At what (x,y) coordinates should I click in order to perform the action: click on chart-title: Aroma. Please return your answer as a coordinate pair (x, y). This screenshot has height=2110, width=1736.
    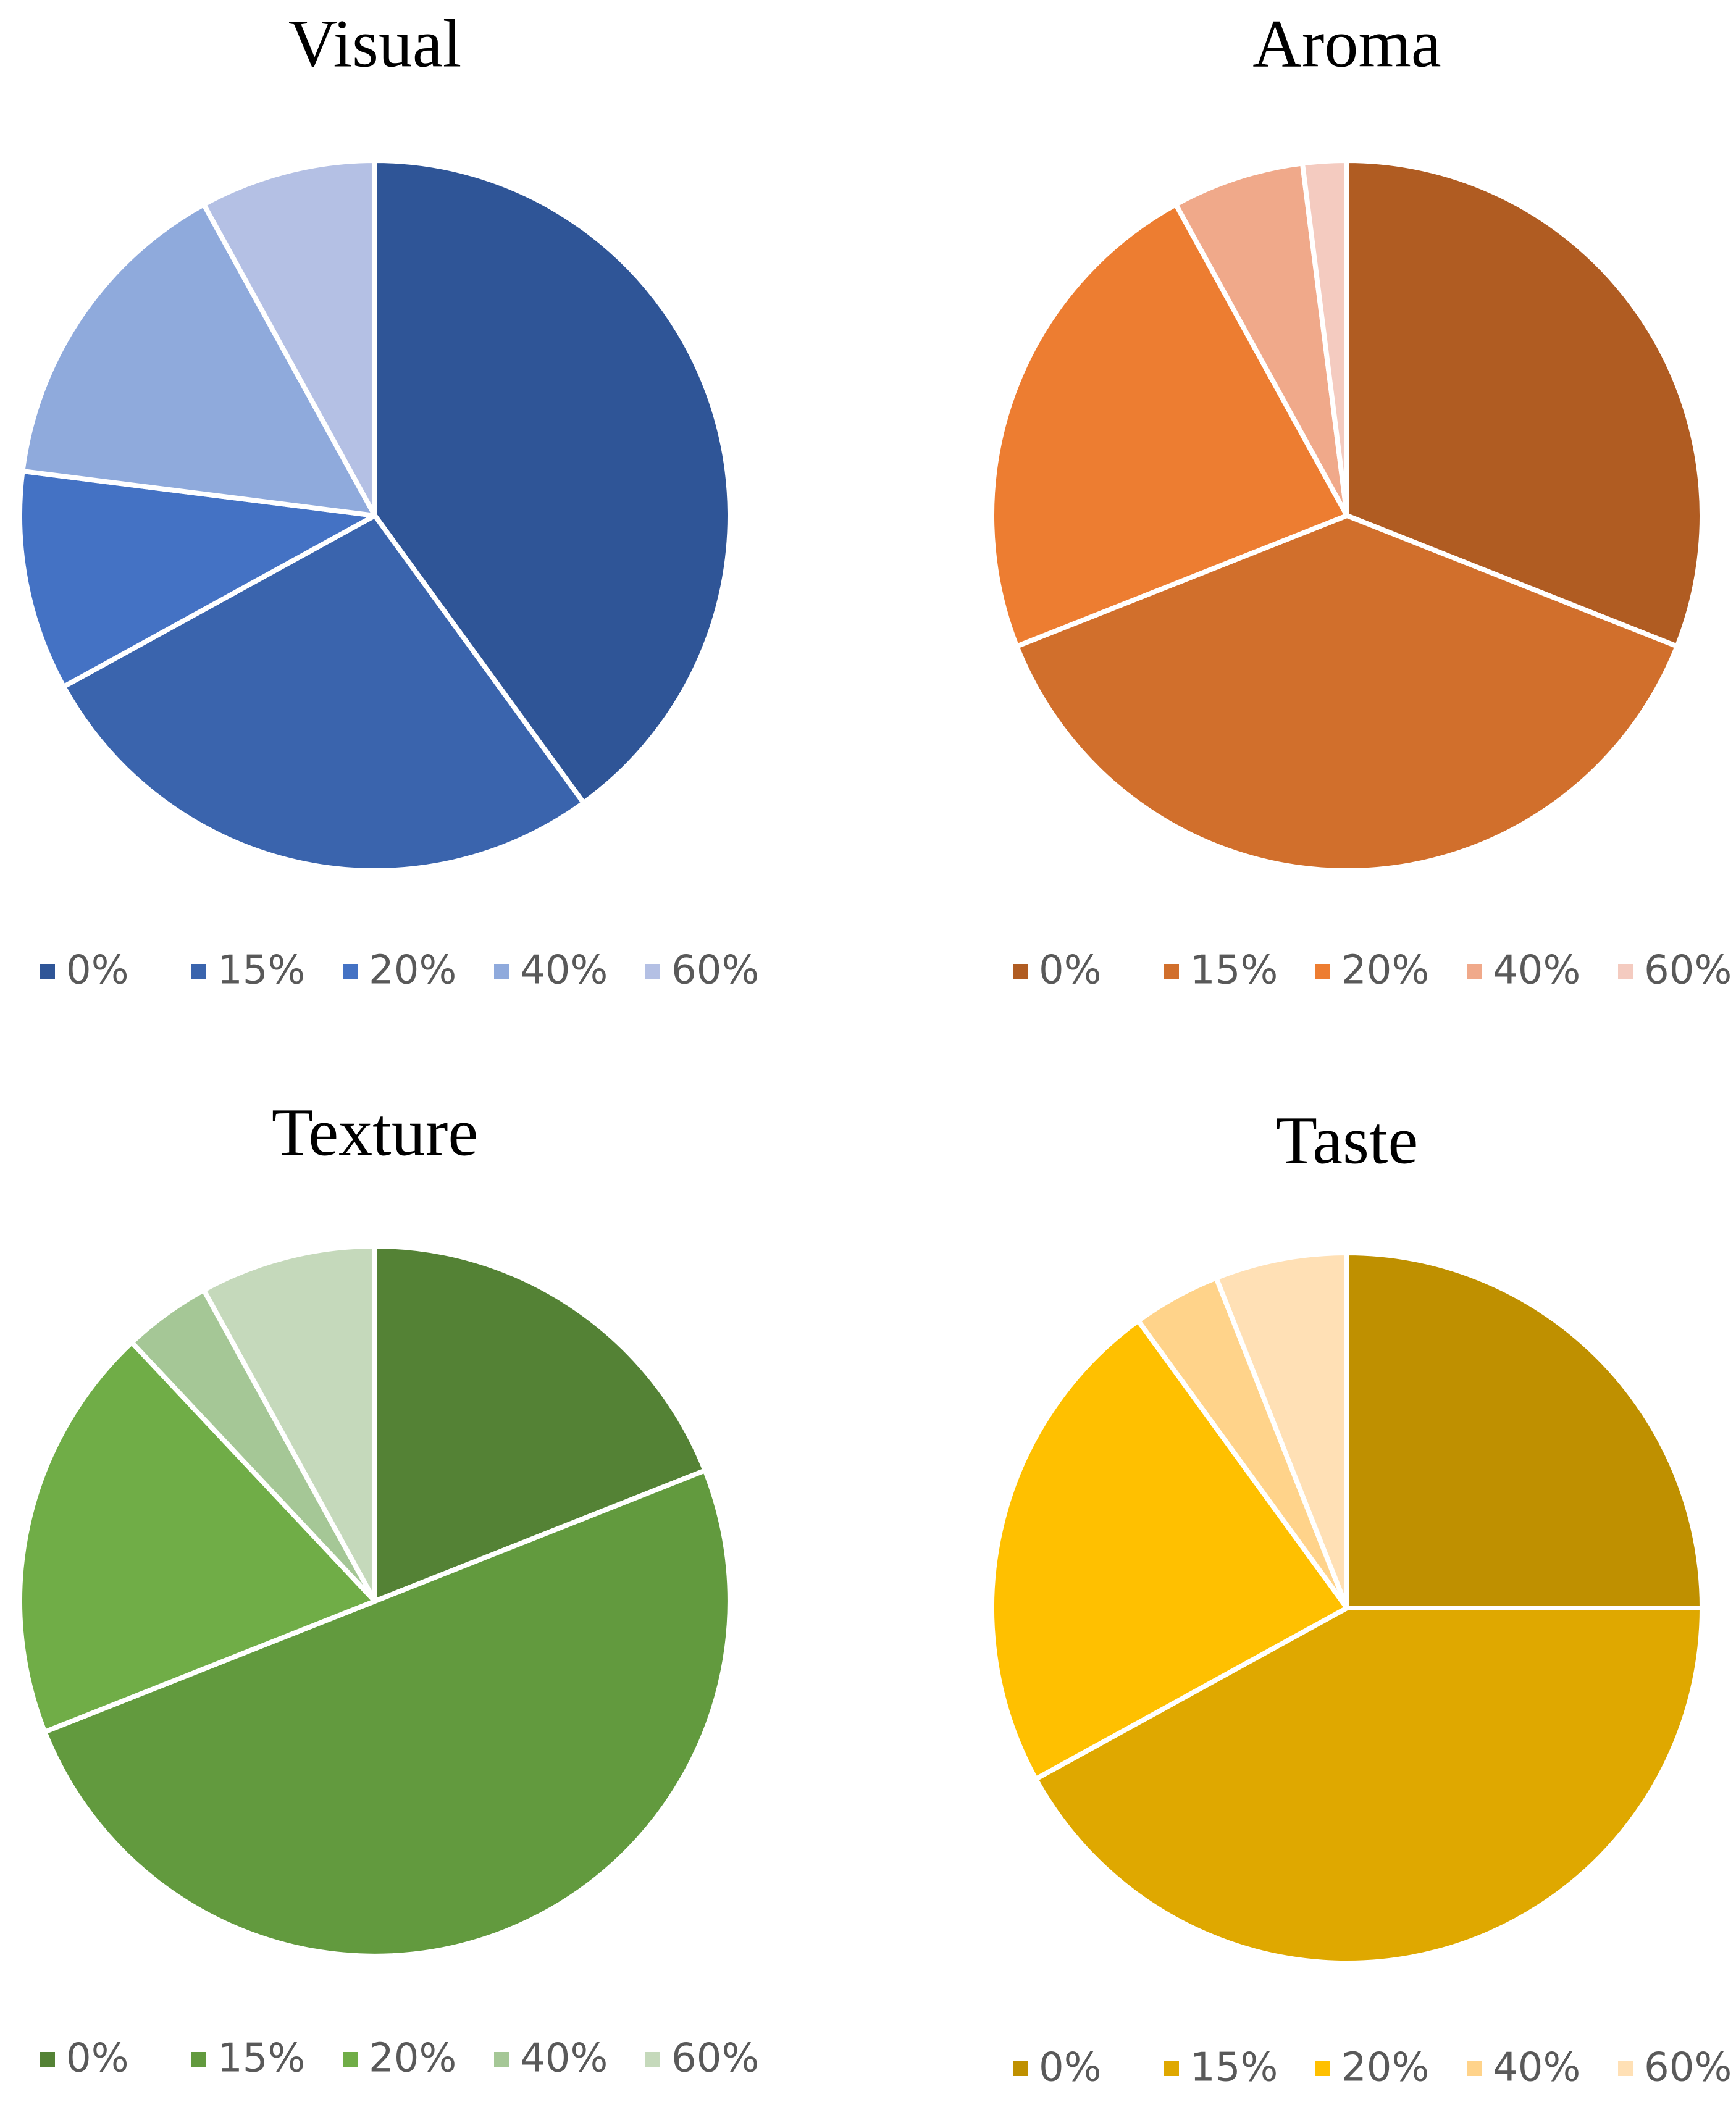
    Looking at the image, I should click on (1346, 43).